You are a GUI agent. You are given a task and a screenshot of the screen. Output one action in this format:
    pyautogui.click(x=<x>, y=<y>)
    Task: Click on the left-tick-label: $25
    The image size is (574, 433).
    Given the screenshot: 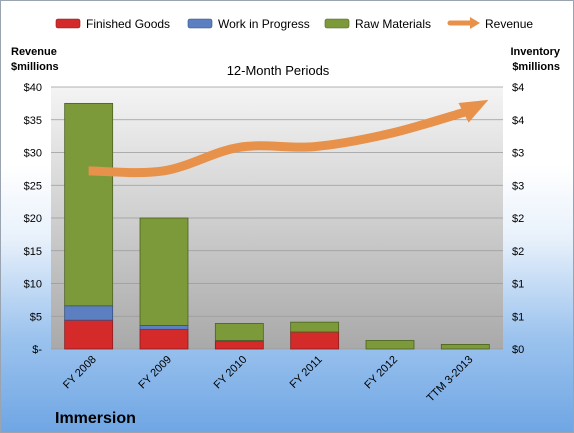 What is the action you would take?
    pyautogui.click(x=33, y=186)
    